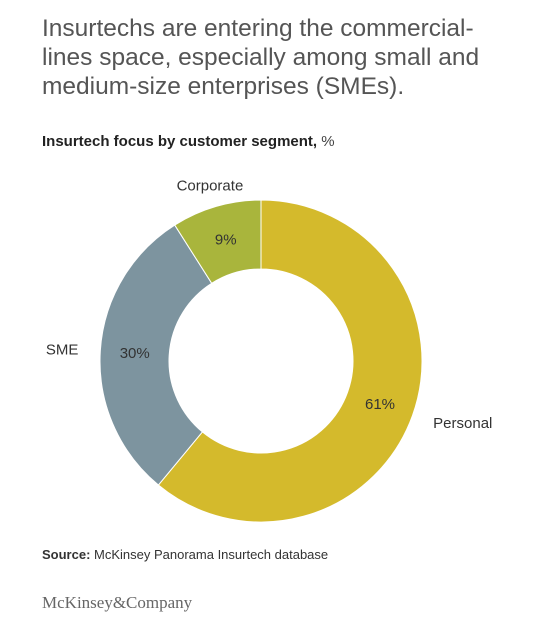  Describe the element at coordinates (180, 141) in the screenshot. I see `chart-title-text: Insurtech focus by customer segment,` at that location.